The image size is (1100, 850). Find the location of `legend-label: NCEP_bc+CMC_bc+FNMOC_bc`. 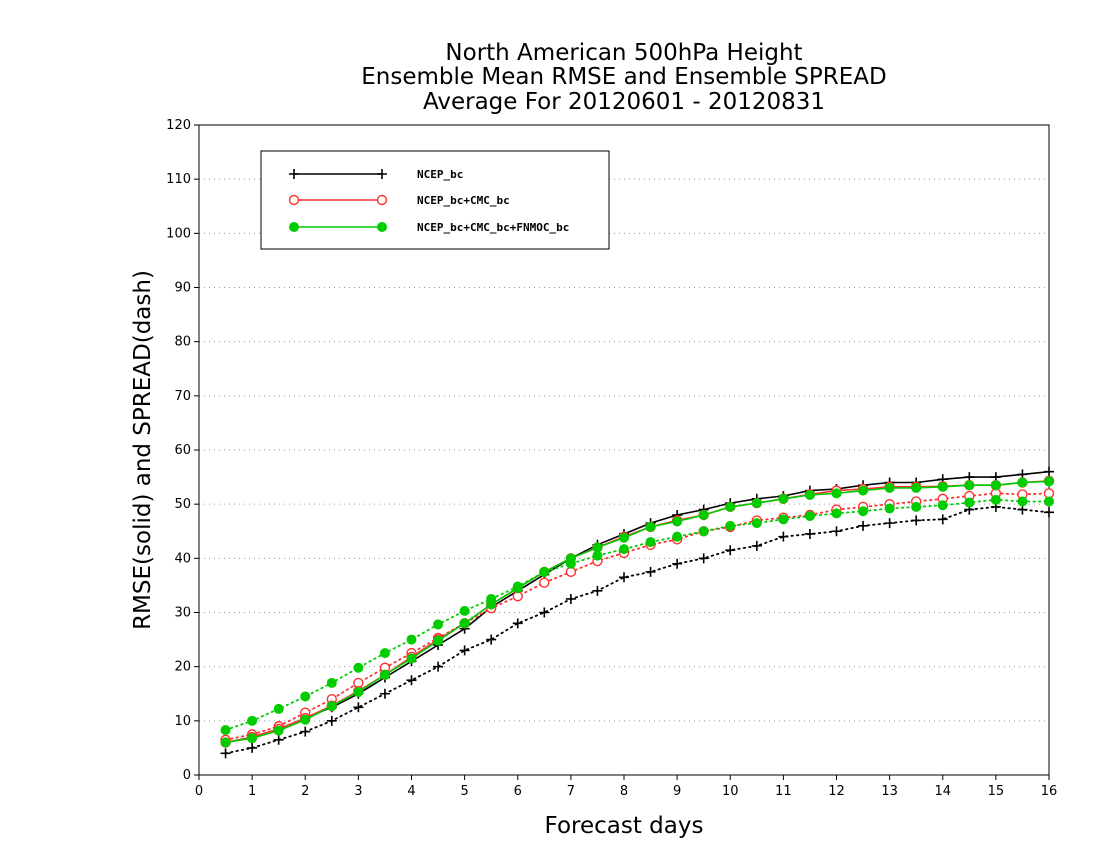

legend-label: NCEP_bc+CMC_bc+FNMOC_bc is located at coordinates (493, 227).